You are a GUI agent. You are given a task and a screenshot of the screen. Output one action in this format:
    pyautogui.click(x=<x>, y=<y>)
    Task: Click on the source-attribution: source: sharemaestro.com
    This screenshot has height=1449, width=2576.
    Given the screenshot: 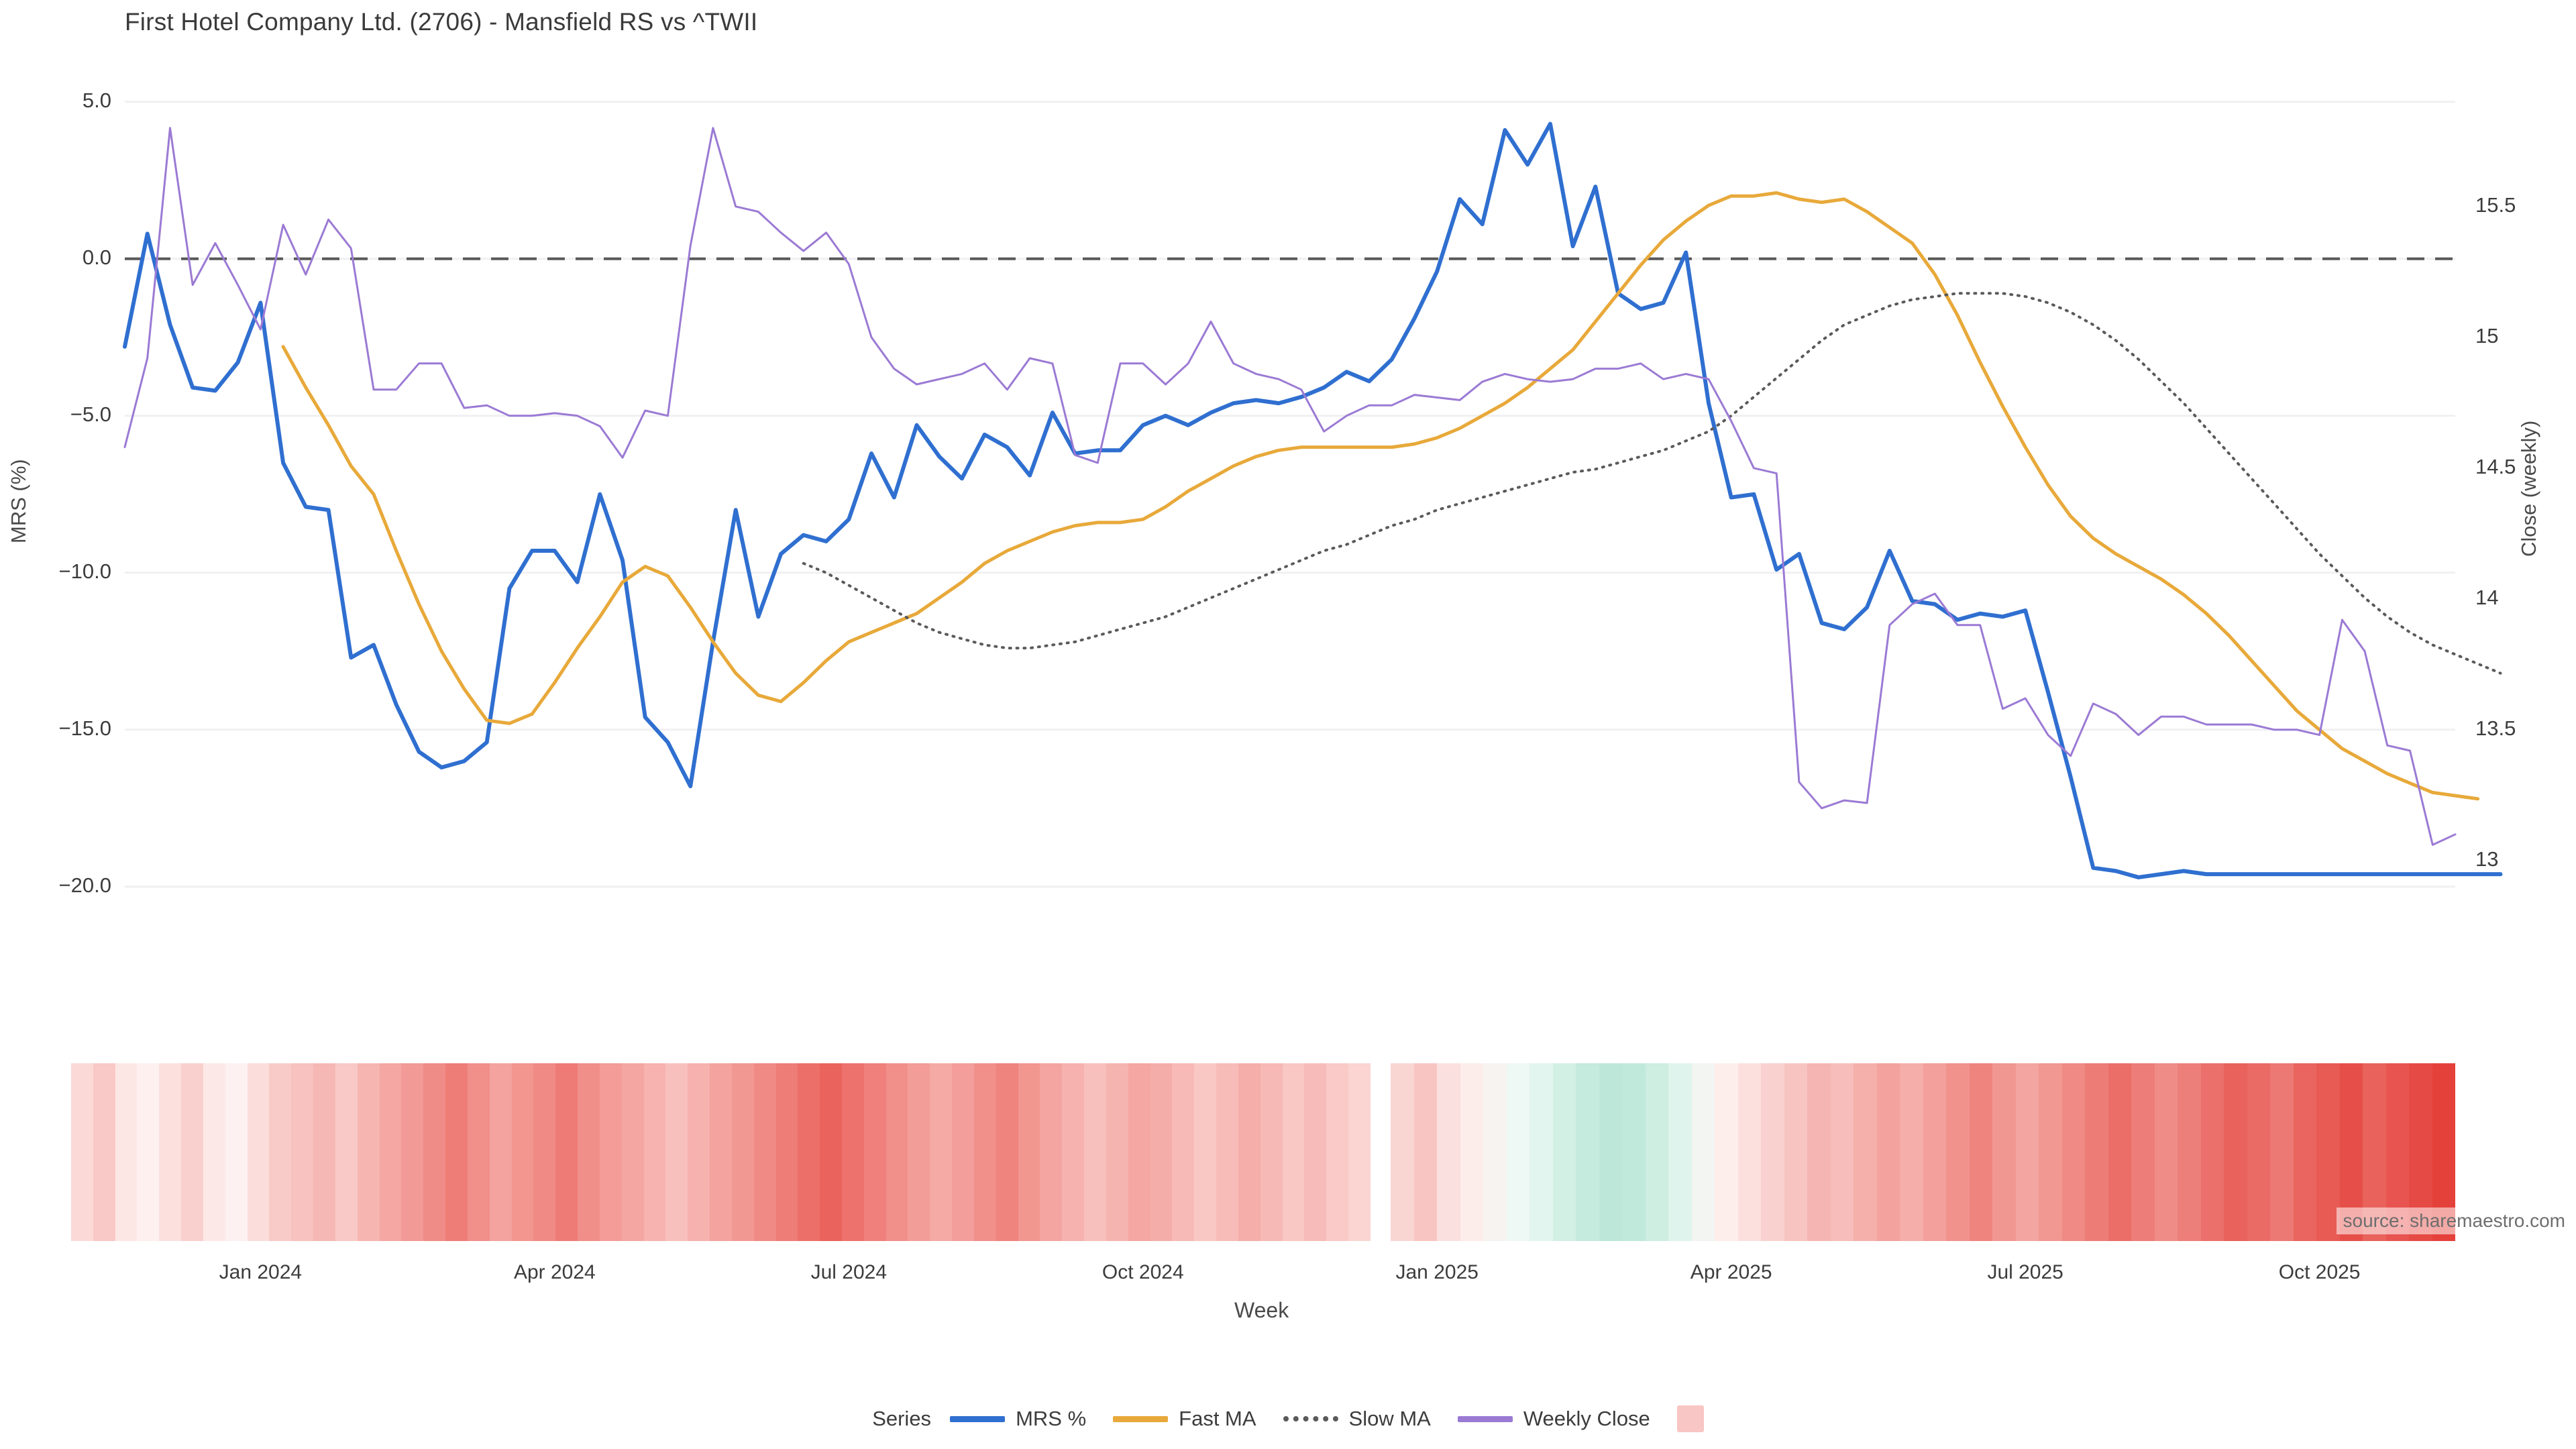 What is the action you would take?
    pyautogui.click(x=2454, y=1221)
    